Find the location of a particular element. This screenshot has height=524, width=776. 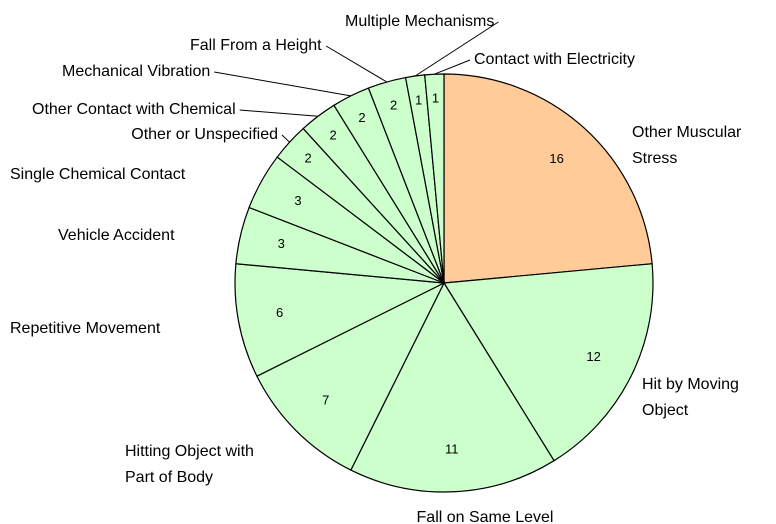

value-label: 11 is located at coordinates (452, 448).